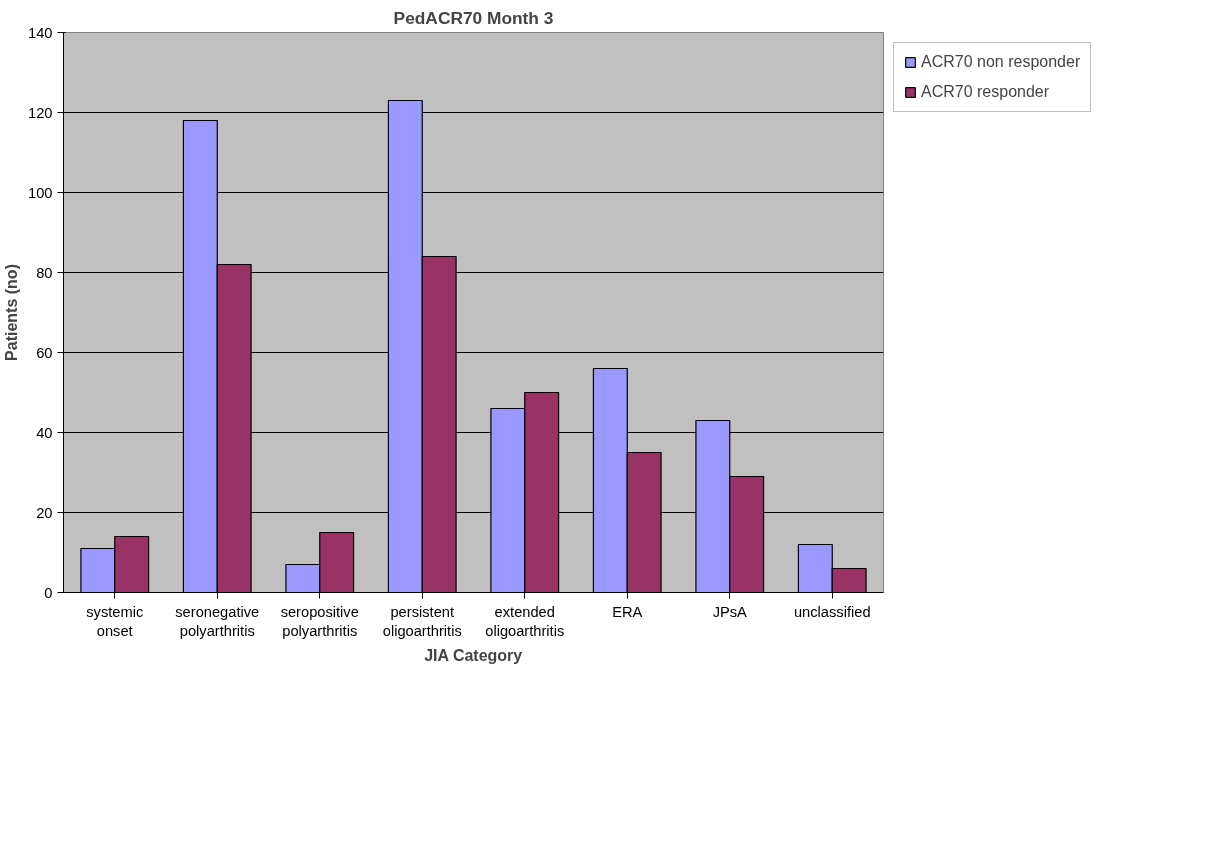 The width and height of the screenshot is (1223, 850). Describe the element at coordinates (319, 621) in the screenshot. I see `x-tick-label: seropositive polyarthritis` at that location.